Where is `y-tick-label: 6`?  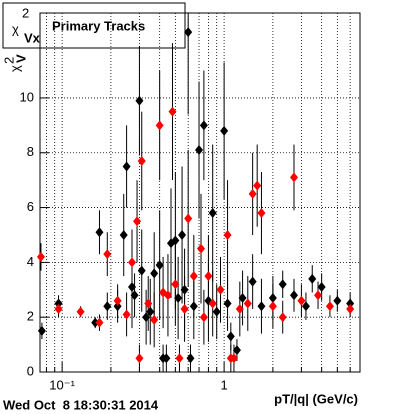 y-tick-label: 6 is located at coordinates (30, 206).